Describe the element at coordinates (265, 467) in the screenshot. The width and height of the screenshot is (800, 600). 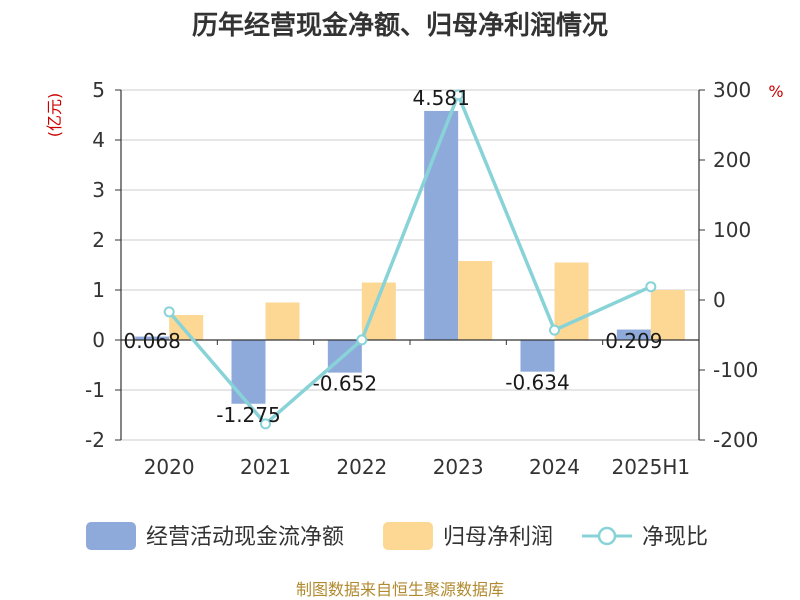
I see `x-axis-category-label: 2021` at that location.